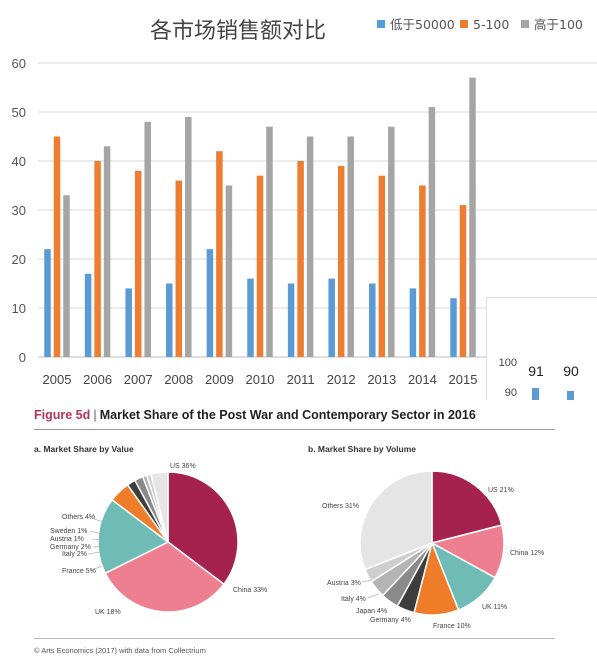 The height and width of the screenshot is (663, 597). What do you see at coordinates (138, 379) in the screenshot?
I see `x-tick-label: 2007` at bounding box center [138, 379].